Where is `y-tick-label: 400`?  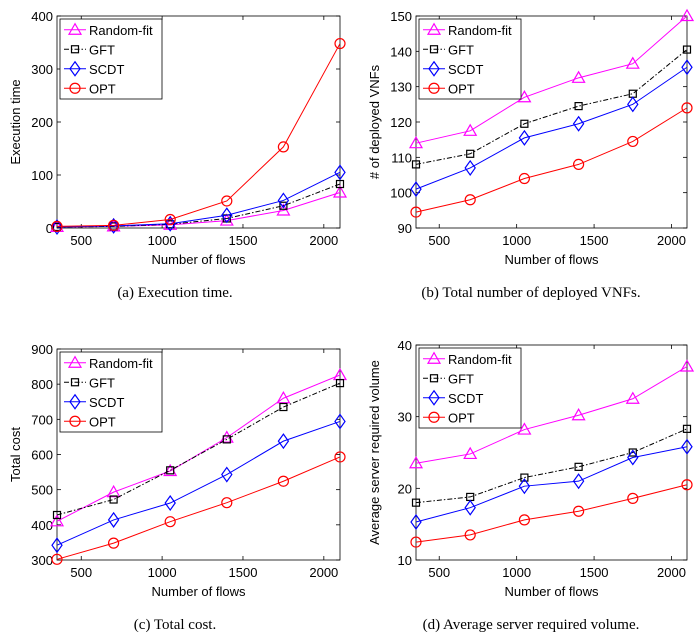 y-tick-label: 400 is located at coordinates (42, 16).